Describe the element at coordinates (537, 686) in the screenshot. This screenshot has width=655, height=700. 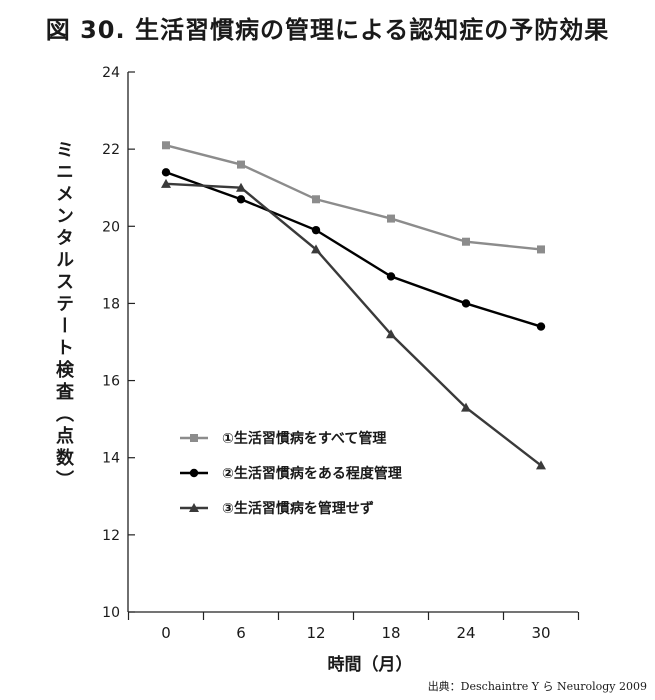
I see `source-citation: 出典：Deschaintre Y ら Neurology 2009` at that location.